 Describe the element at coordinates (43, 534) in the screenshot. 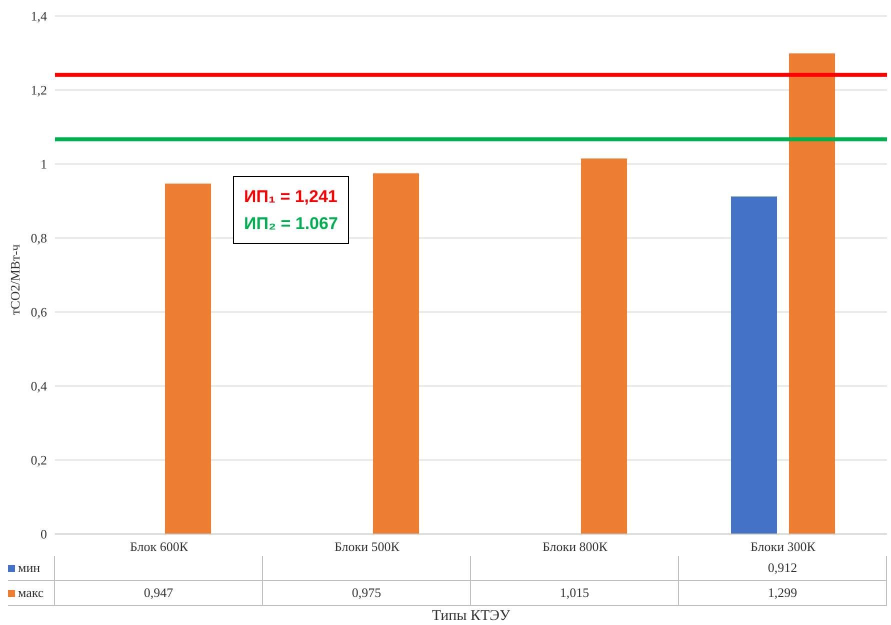

I see `y-tick-label: 0` at that location.